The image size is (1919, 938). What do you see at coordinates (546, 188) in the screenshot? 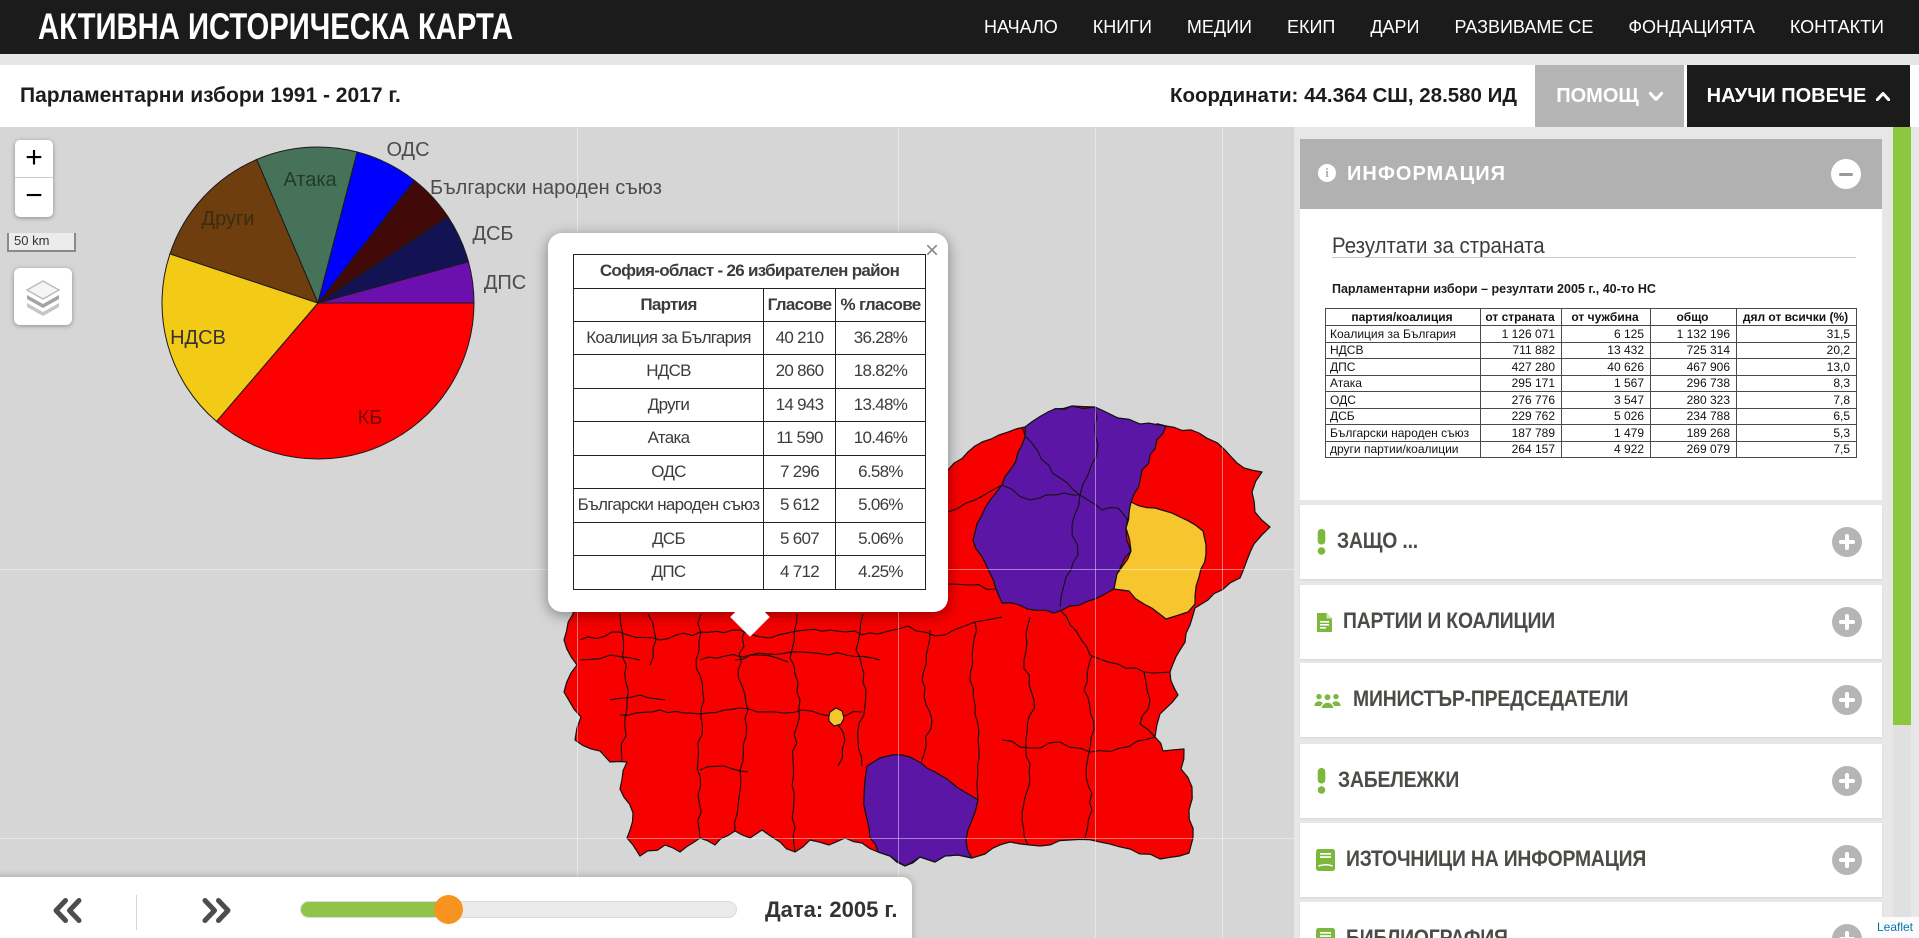
I see `svg-text: Български народен съюз` at bounding box center [546, 188].